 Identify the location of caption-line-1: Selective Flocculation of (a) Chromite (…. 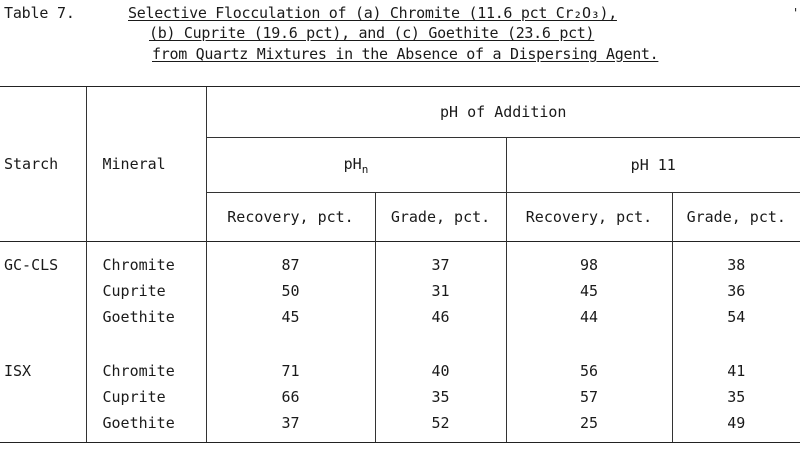
(372, 13).